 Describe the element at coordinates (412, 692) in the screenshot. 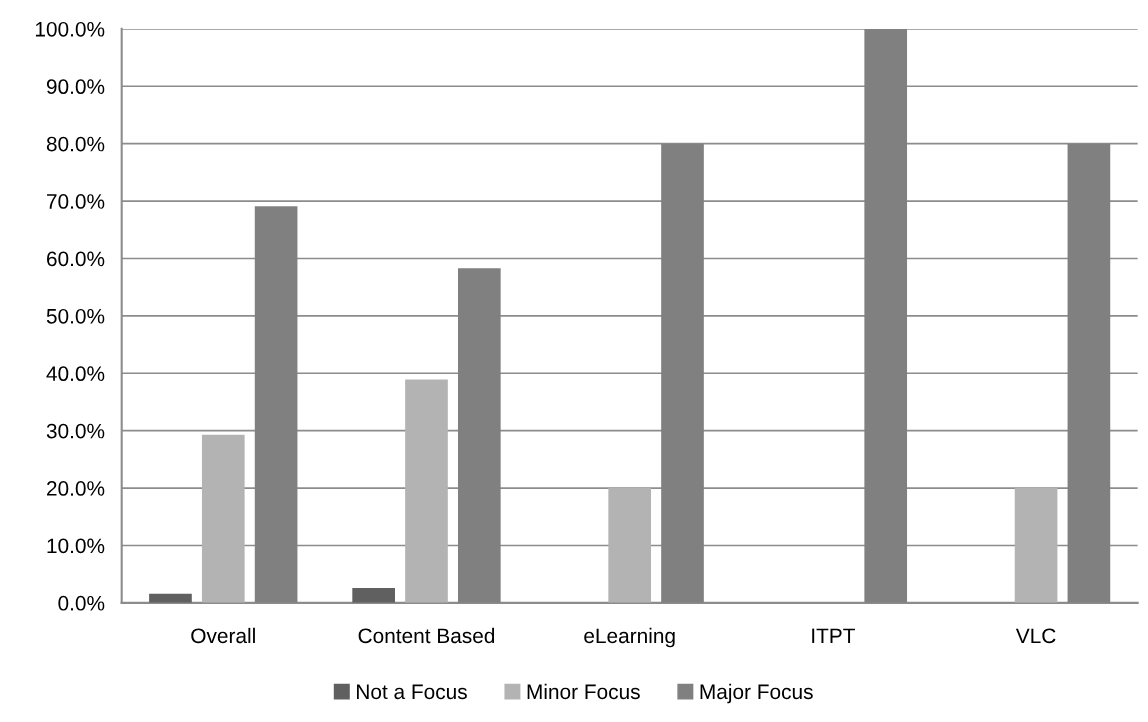

I see `legend-label: Not a Focus` at that location.